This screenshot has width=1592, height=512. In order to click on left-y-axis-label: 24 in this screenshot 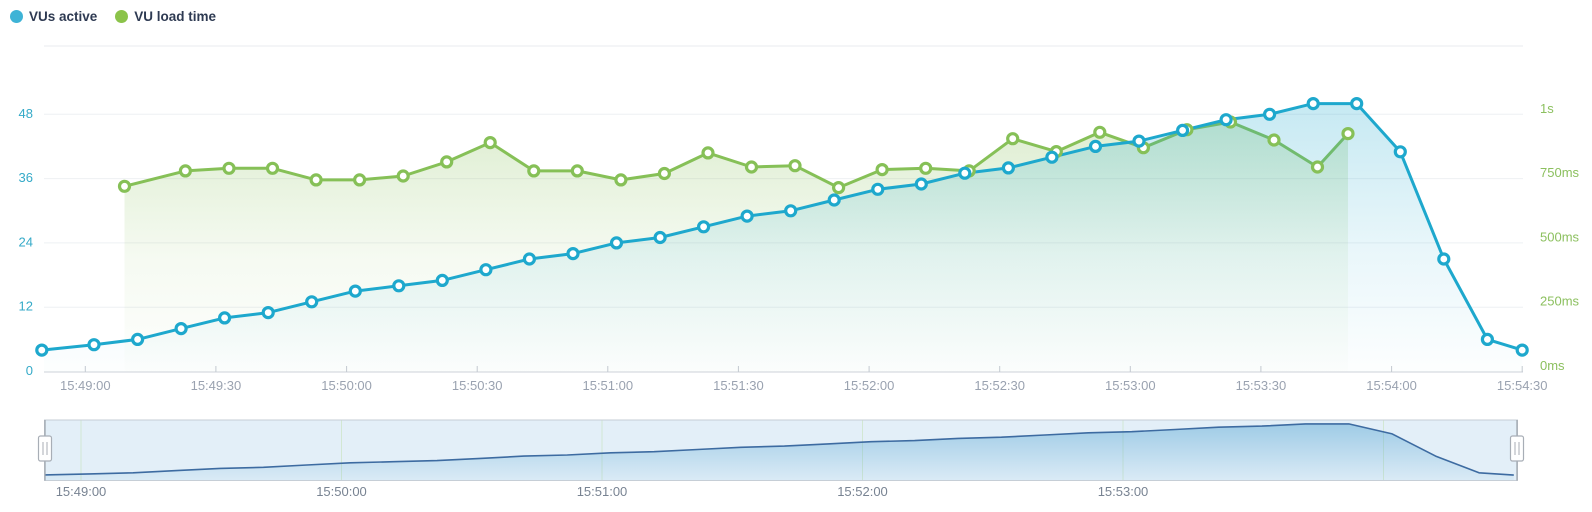, I will do `click(26, 241)`.